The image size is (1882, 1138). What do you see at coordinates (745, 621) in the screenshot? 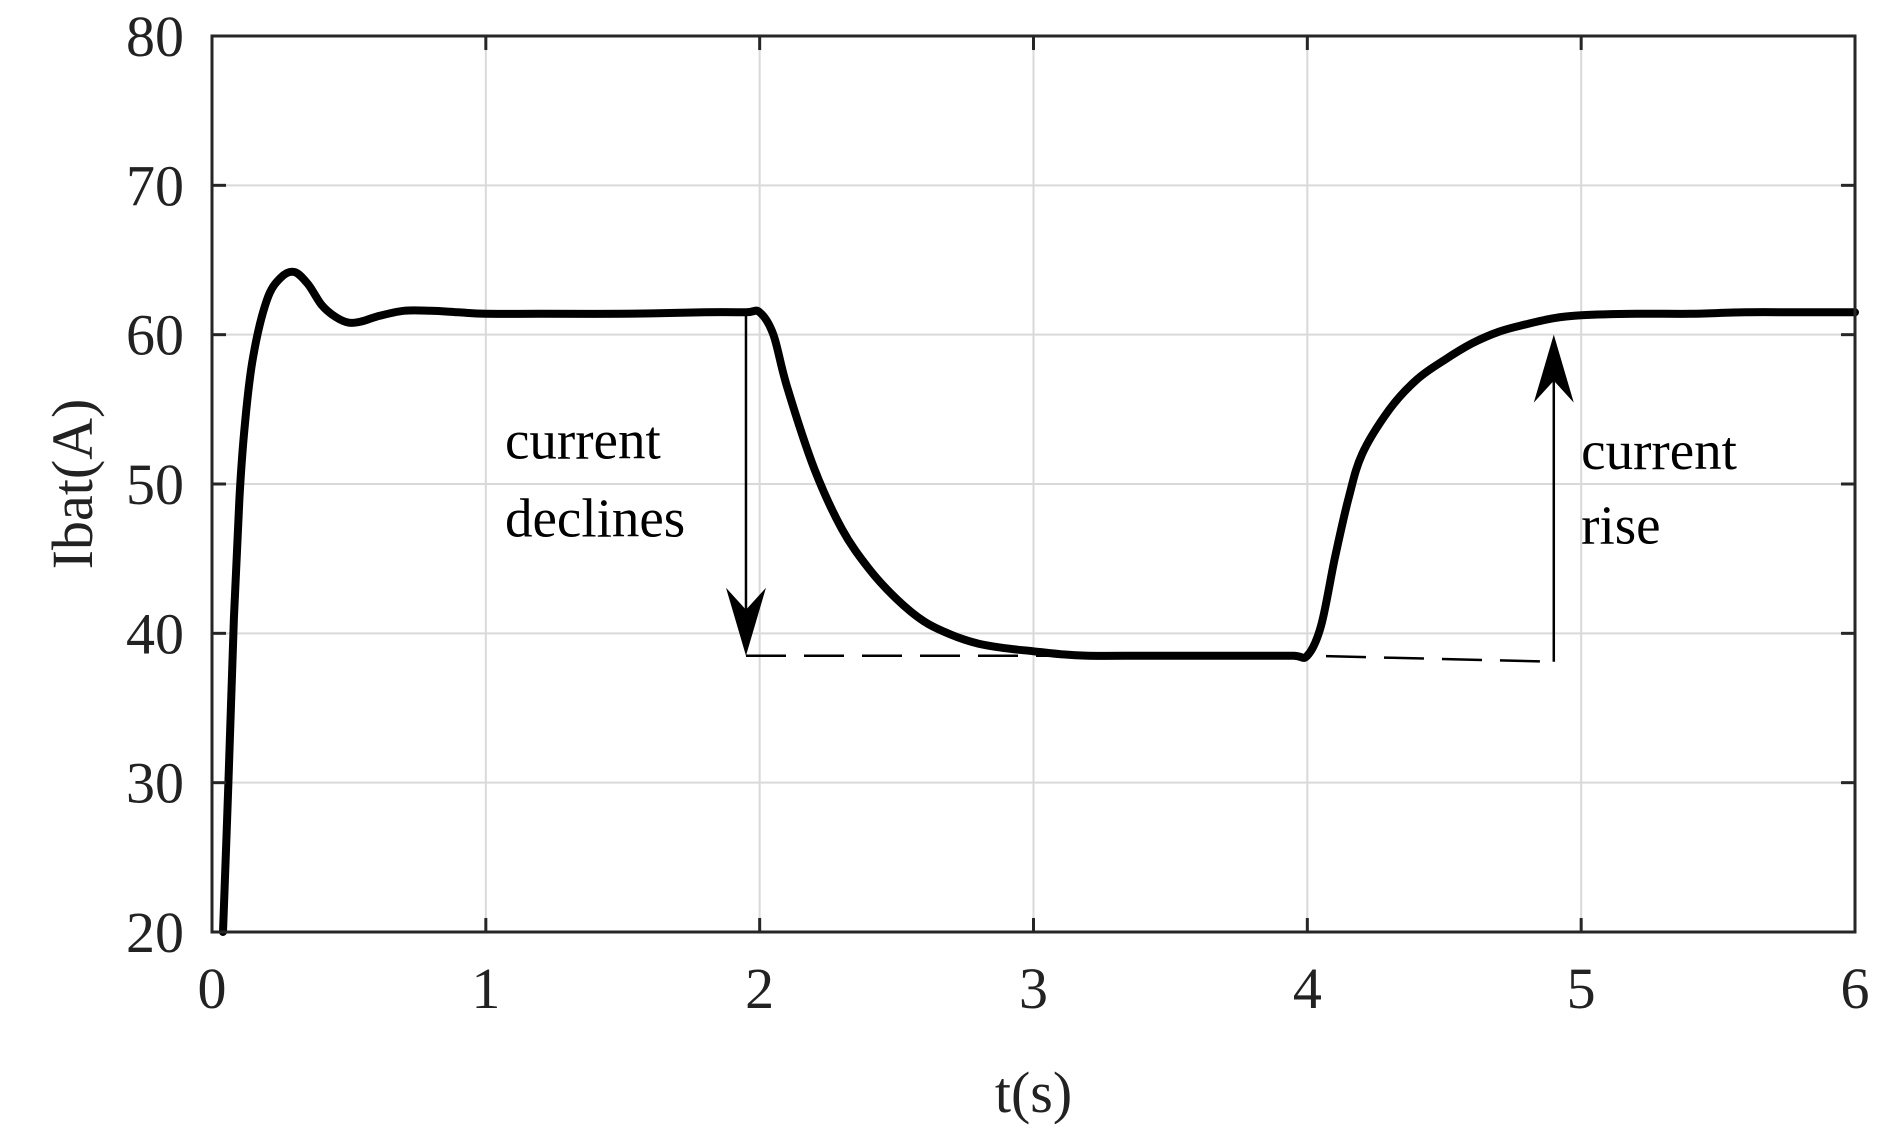
I see `annotation-arrowhead-decline` at bounding box center [745, 621].